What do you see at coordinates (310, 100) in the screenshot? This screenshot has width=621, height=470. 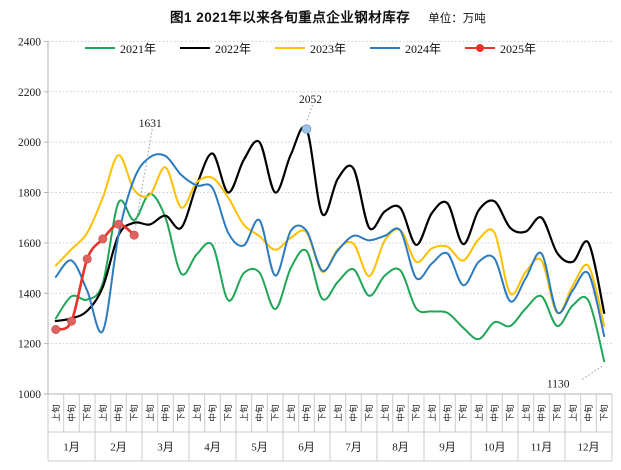 I see `annotation-label-2052: 2052` at bounding box center [310, 100].